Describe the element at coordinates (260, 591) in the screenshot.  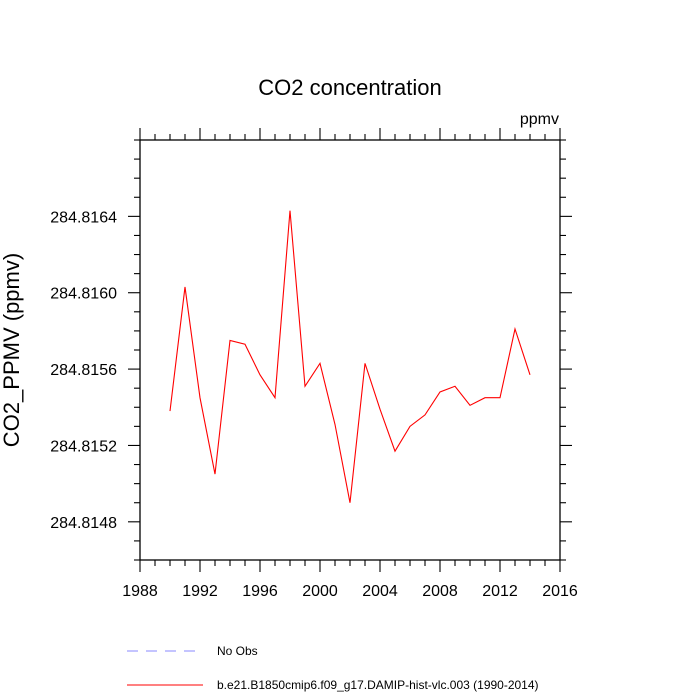
I see `x-tick-label: 1996` at that location.